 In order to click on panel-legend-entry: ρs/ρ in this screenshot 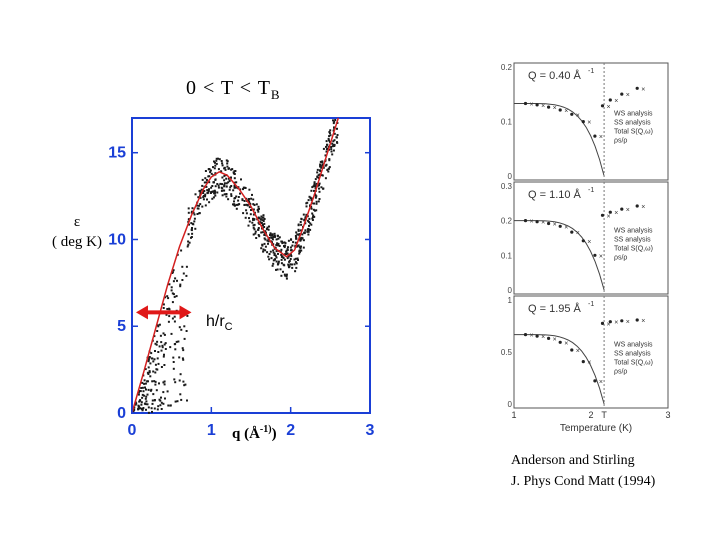, I will do `click(620, 257)`.